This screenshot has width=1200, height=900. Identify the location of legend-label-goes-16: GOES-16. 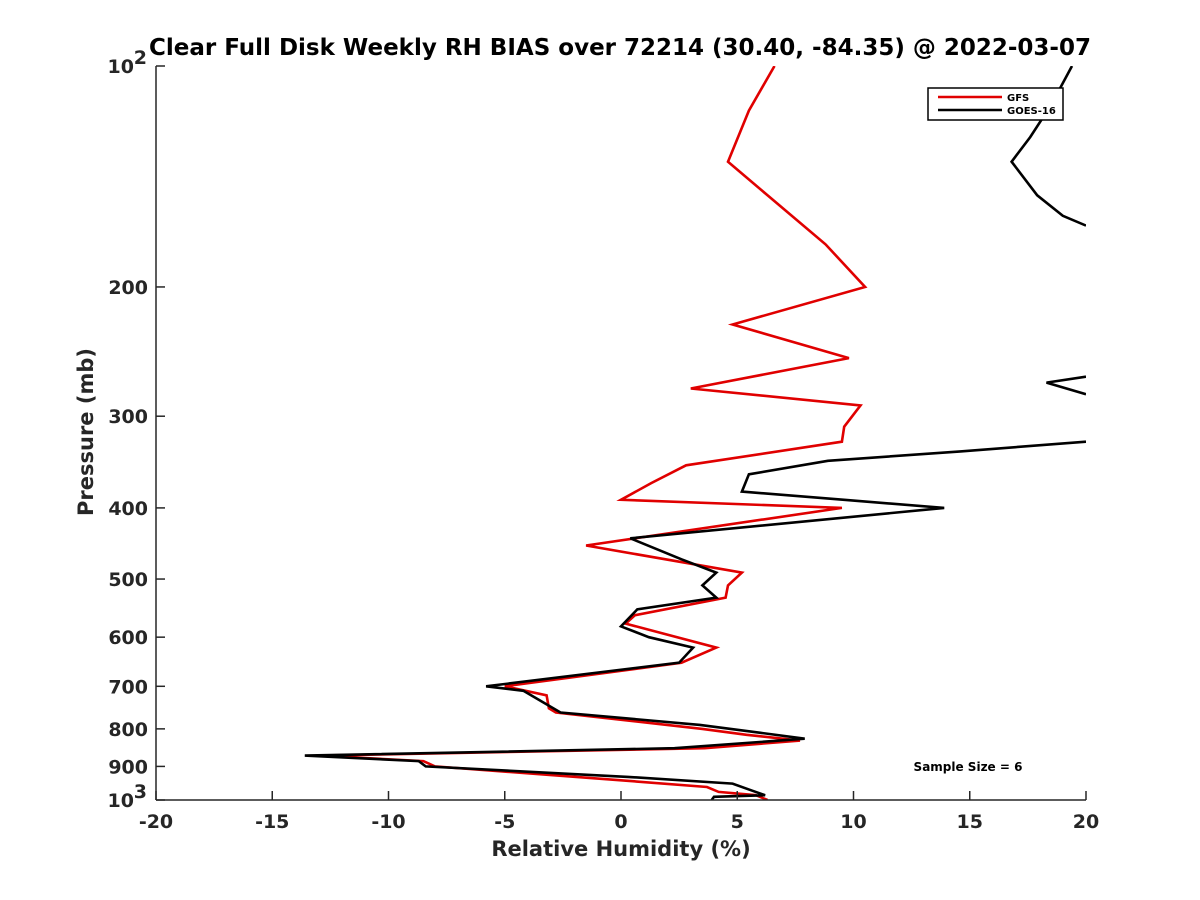
(1031, 111).